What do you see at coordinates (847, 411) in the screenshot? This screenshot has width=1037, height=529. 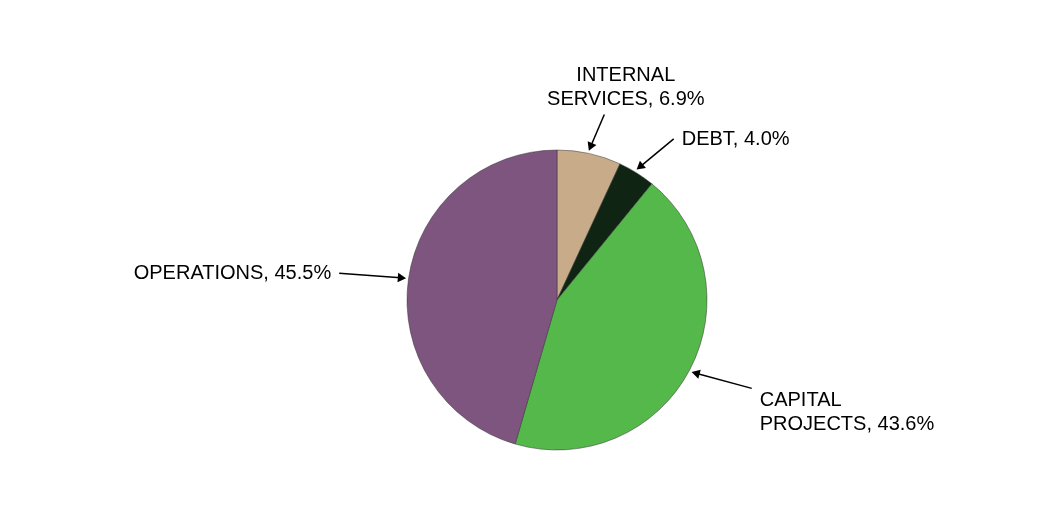 I see `slice-label: CAPITAL PROJECTS, 43.6%` at bounding box center [847, 411].